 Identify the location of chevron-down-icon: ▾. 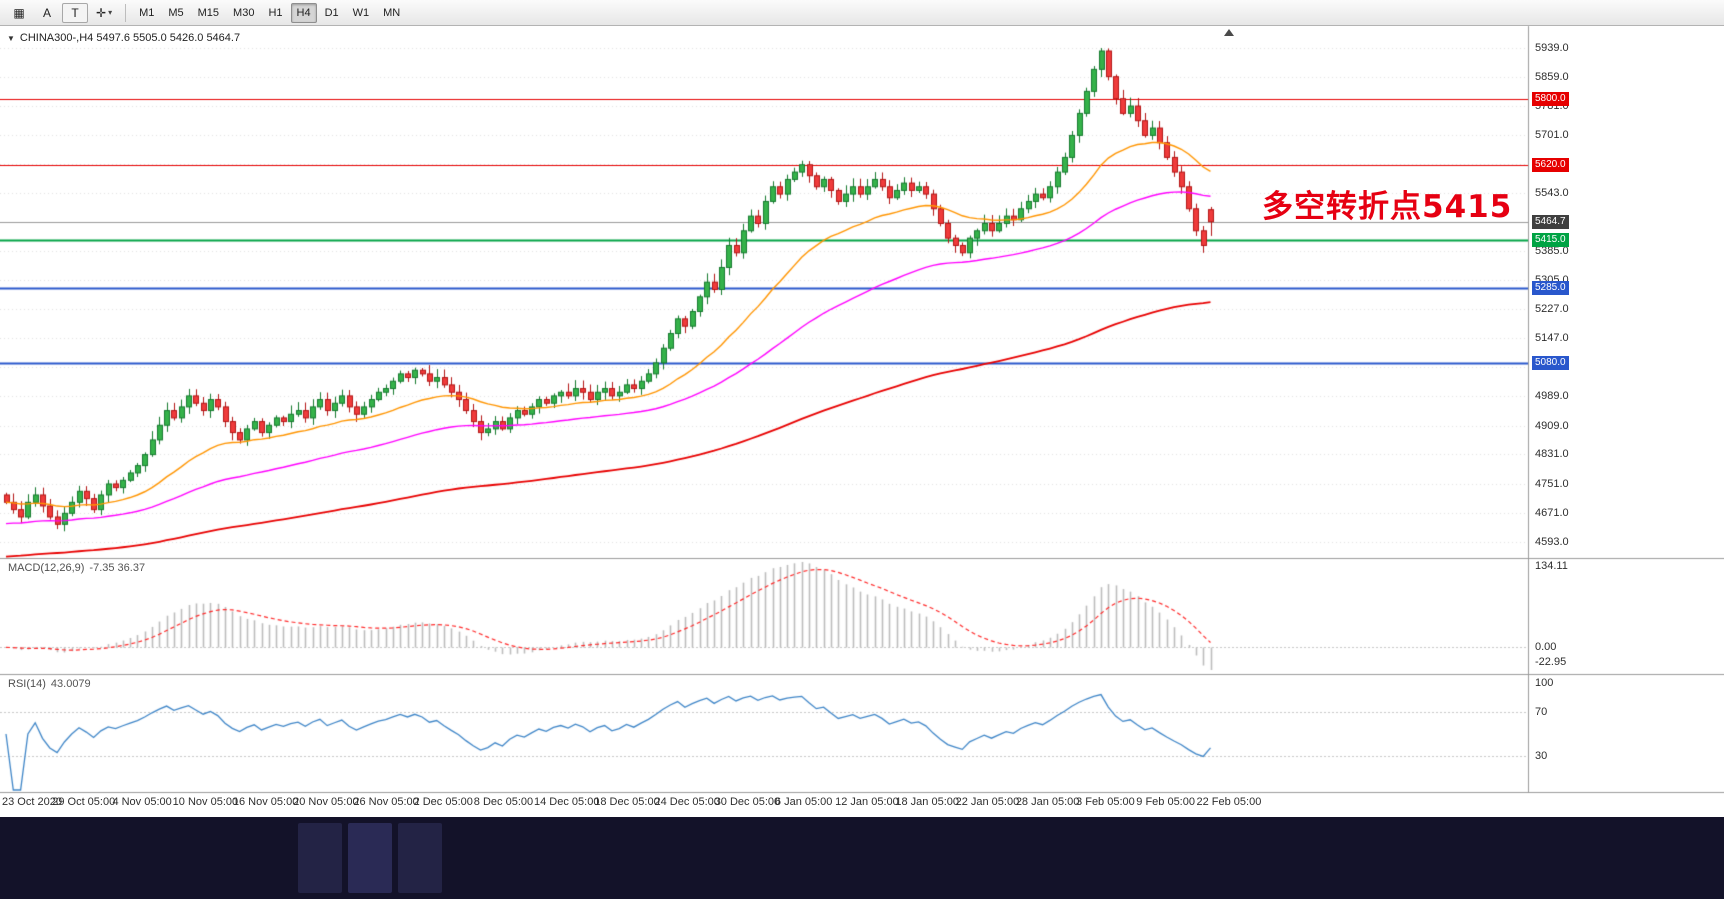
(110, 12).